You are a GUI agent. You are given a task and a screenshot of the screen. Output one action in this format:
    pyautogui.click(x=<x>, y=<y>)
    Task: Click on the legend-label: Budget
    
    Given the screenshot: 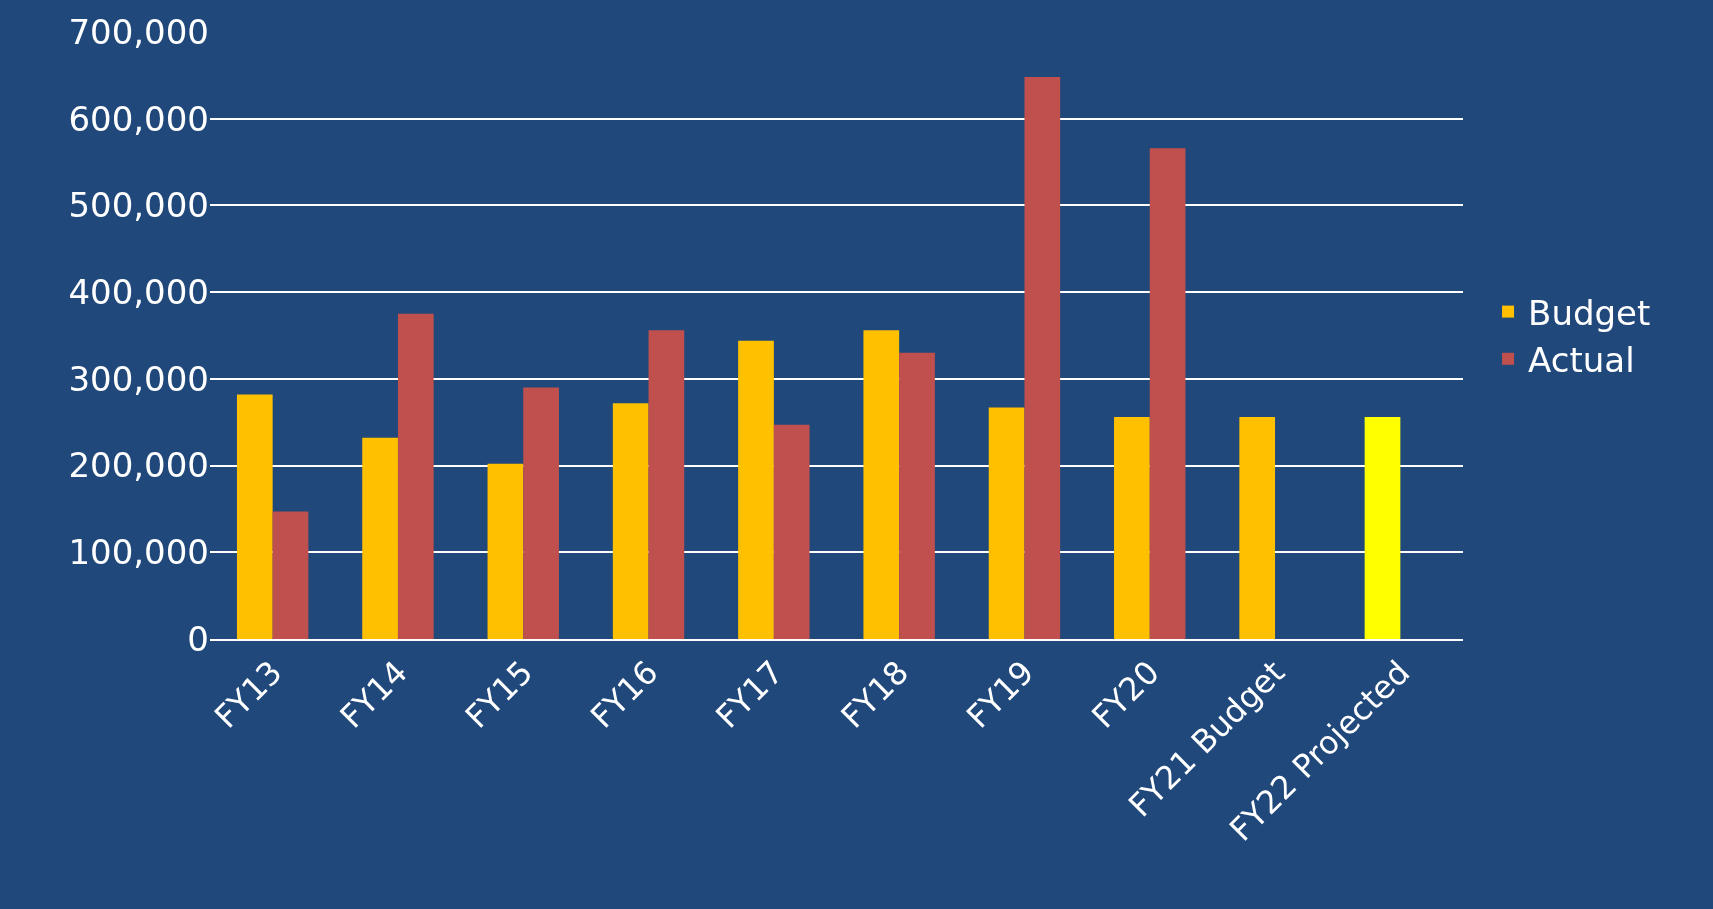 What is the action you would take?
    pyautogui.click(x=1589, y=312)
    